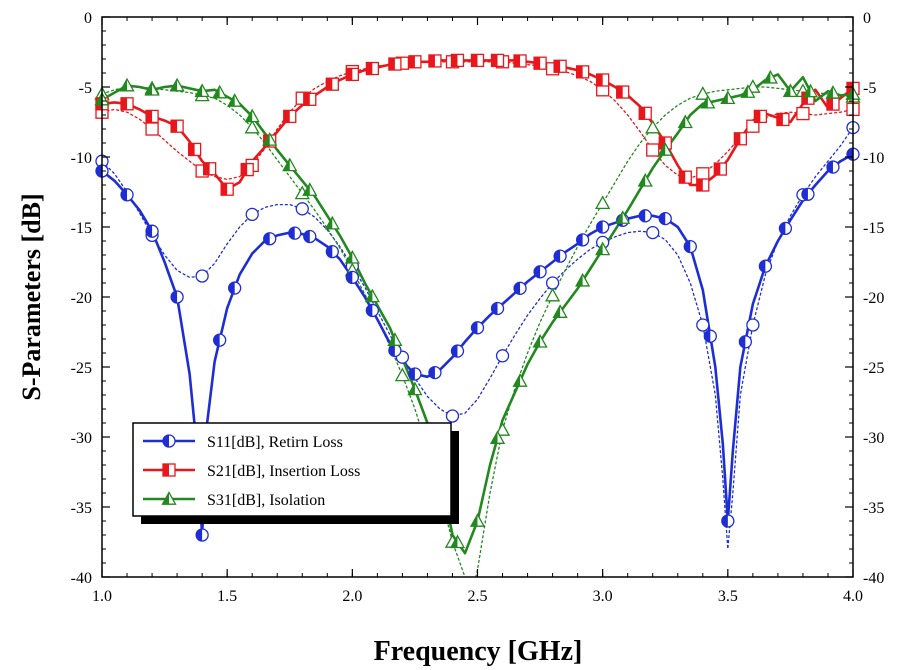 This screenshot has height=670, width=899. Describe the element at coordinates (873, 438) in the screenshot. I see `y-right-tick-label: -30` at that location.